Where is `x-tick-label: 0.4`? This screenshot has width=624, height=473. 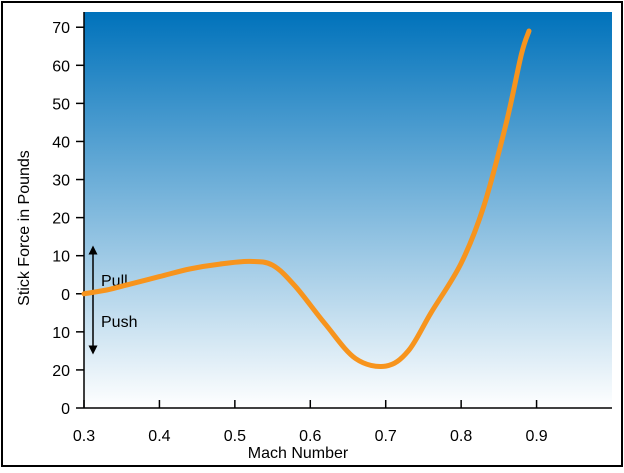 x-tick-label: 0.4 is located at coordinates (159, 436).